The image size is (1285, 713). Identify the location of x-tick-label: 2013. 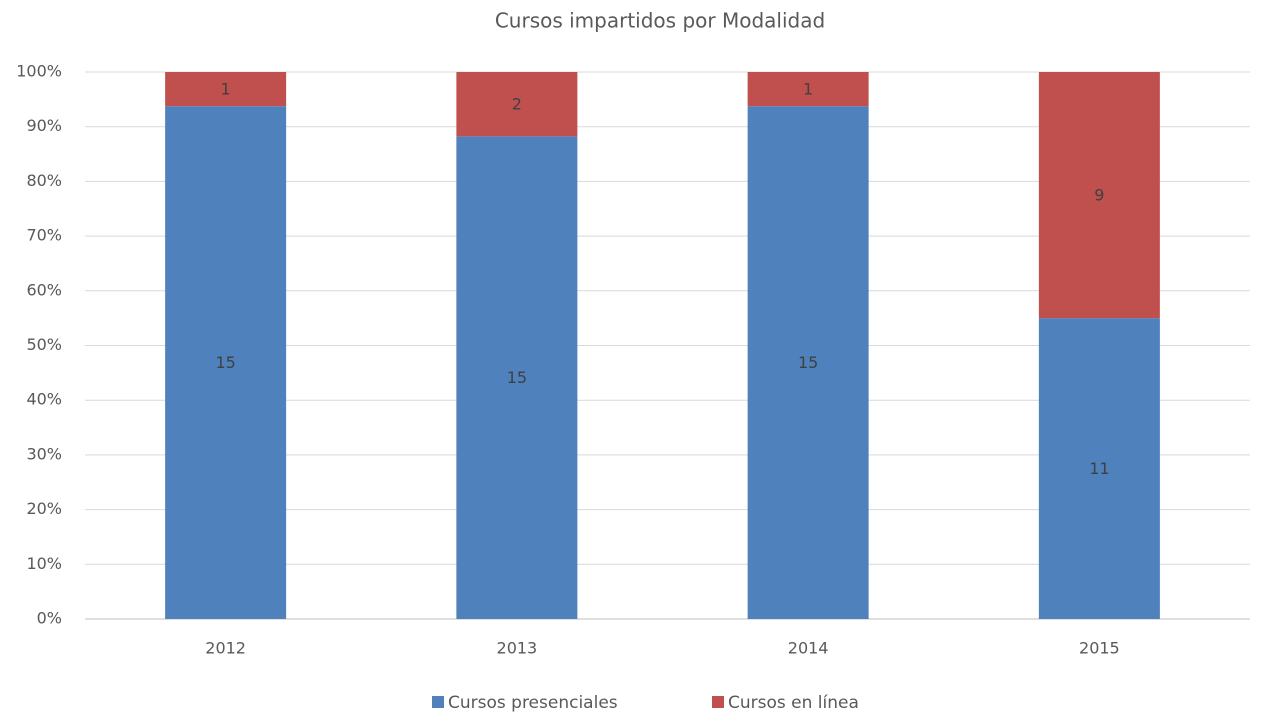
(517, 648).